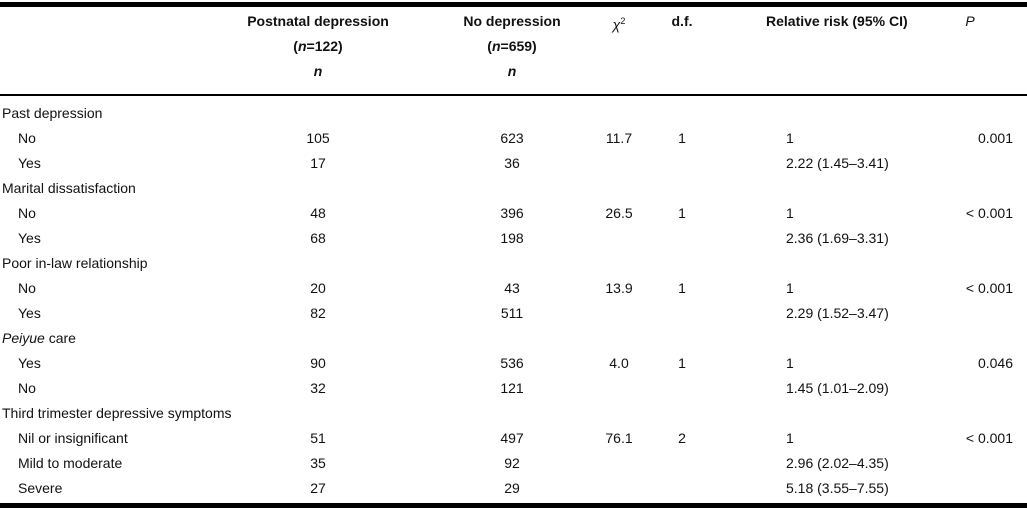 This screenshot has height=512, width=1027. What do you see at coordinates (512, 438) in the screenshot?
I see `cell-nodep-n: 497` at bounding box center [512, 438].